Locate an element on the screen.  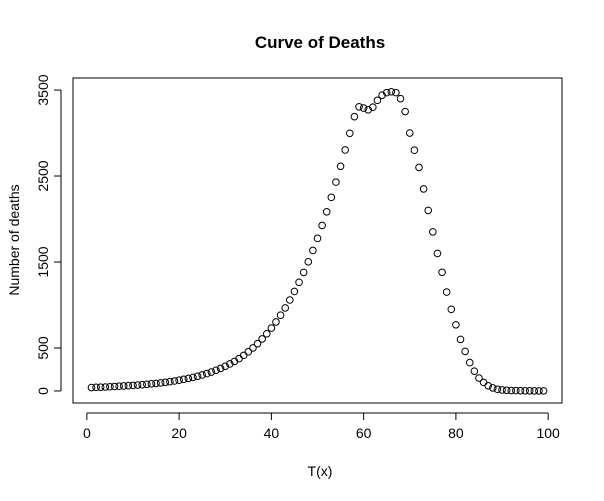
x-axis: 0 20 40 60 80 100 is located at coordinates (321, 426).